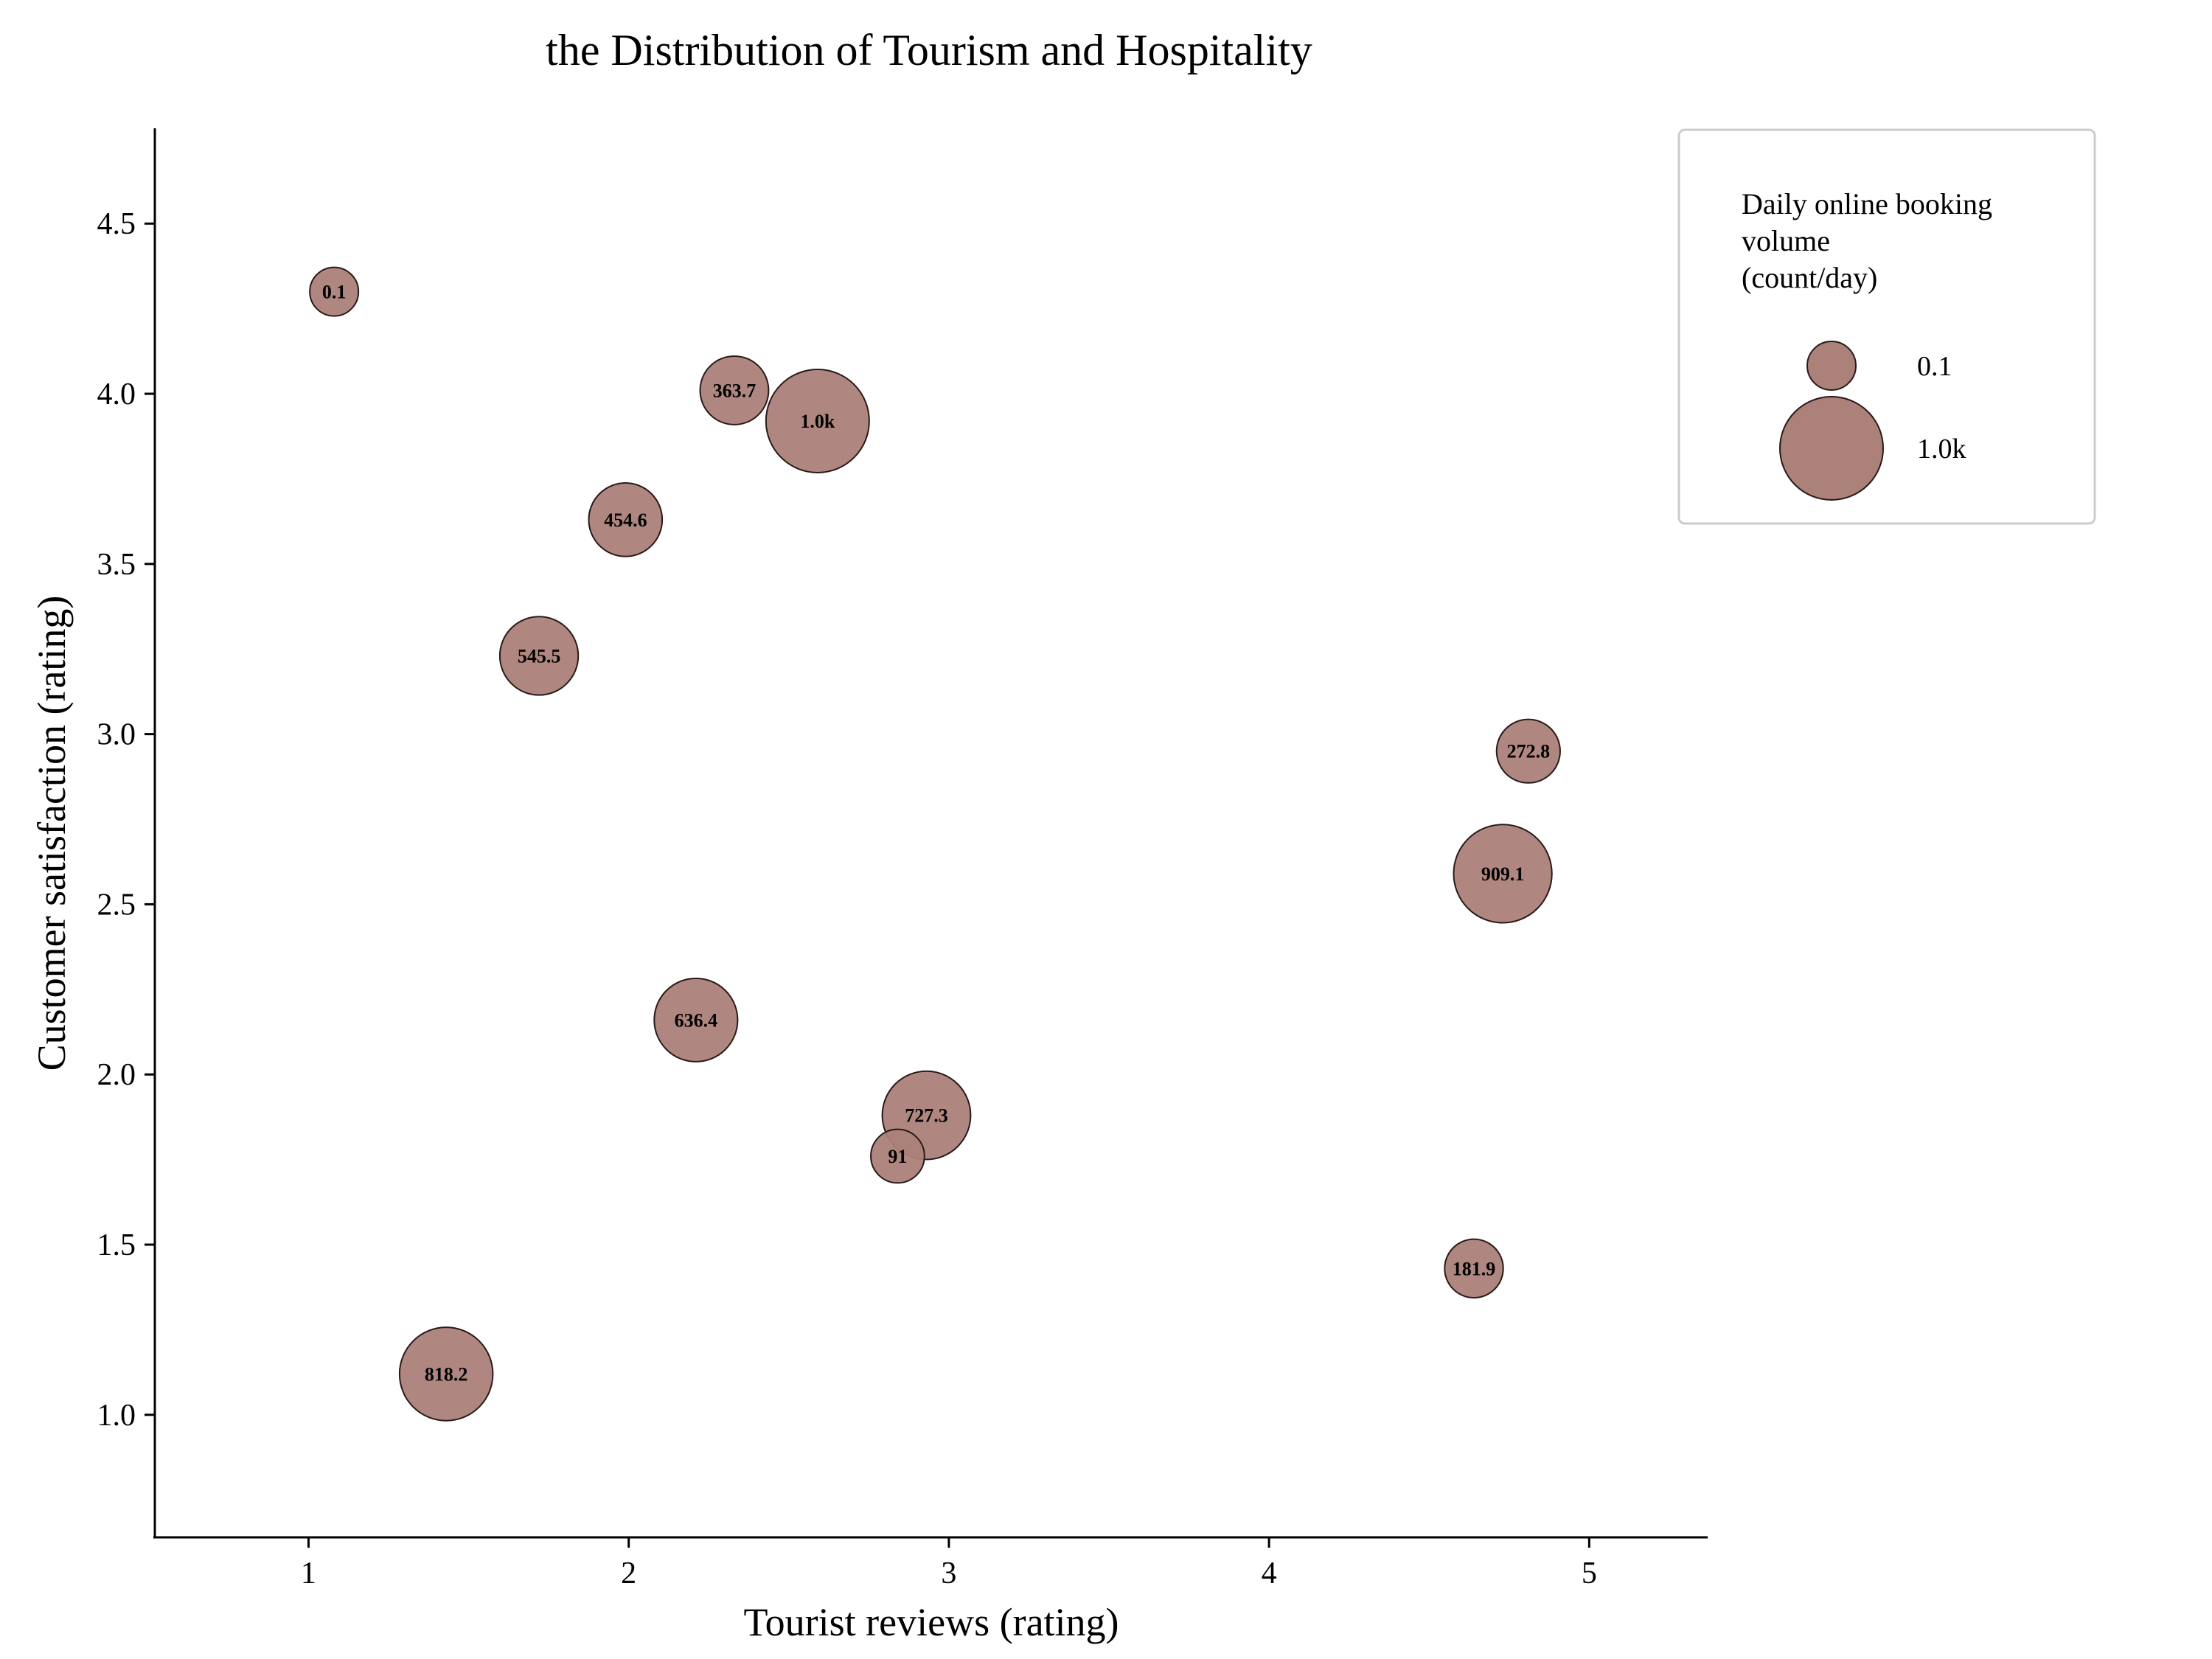 The image size is (2212, 1659). Describe the element at coordinates (1934, 366) in the screenshot. I see `legend-item-label: 0.1` at that location.